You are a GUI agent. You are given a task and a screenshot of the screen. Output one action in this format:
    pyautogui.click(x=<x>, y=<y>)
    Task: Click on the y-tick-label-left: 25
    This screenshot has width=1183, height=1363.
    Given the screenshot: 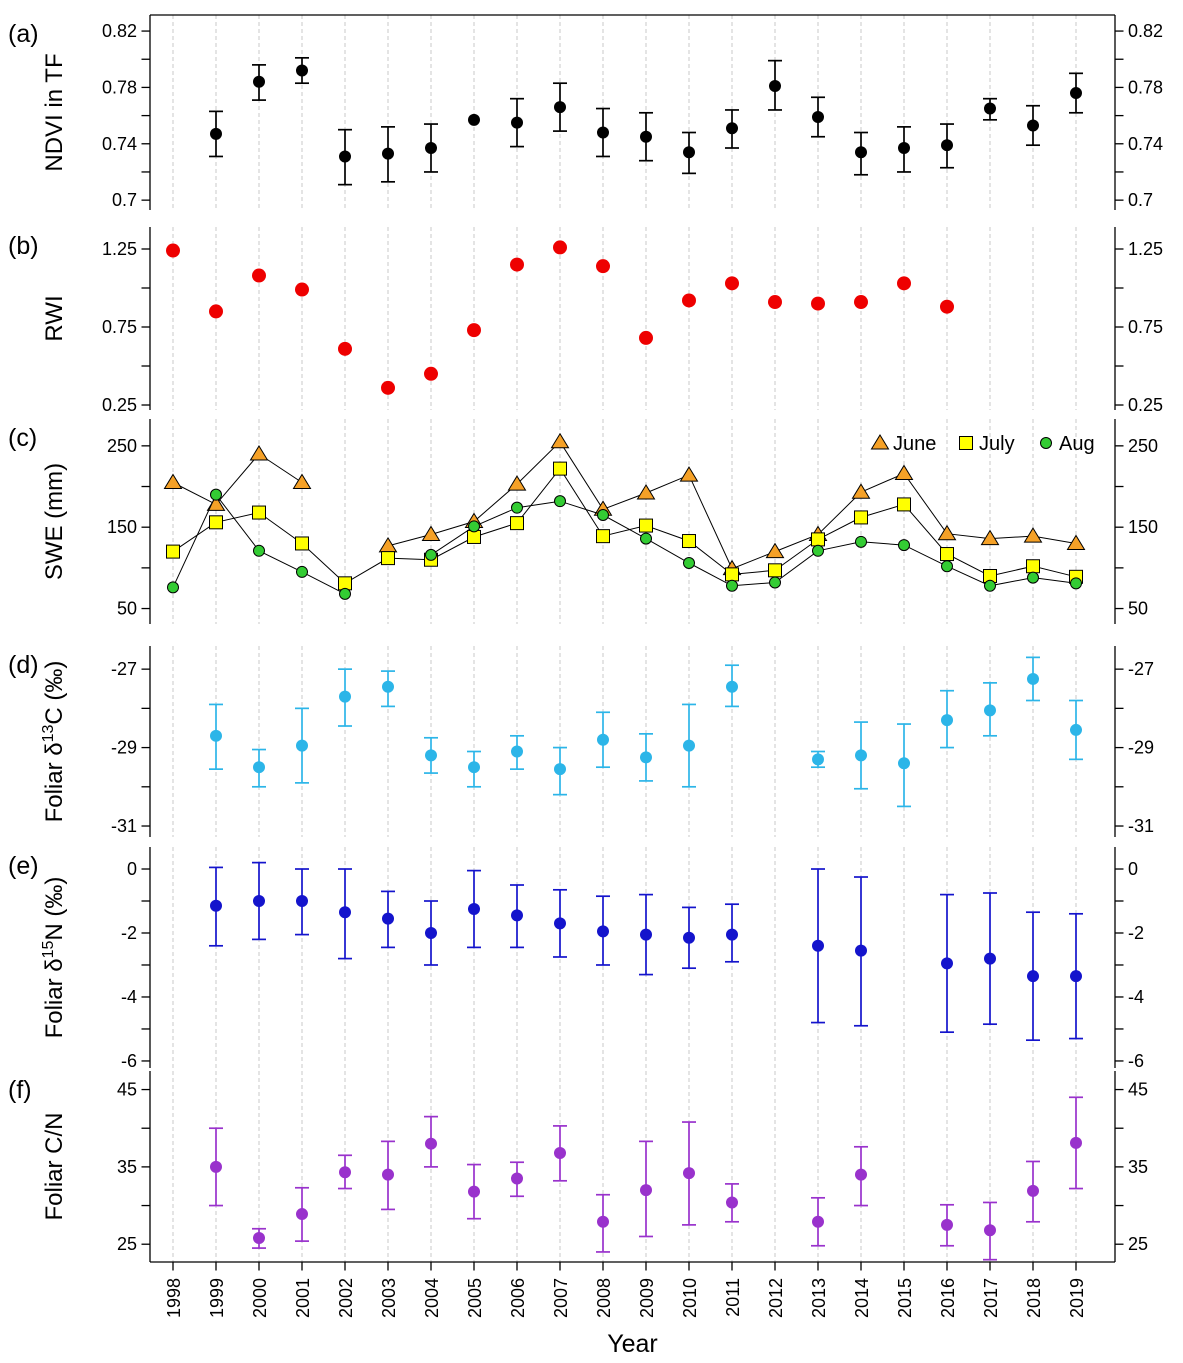 What is the action you would take?
    pyautogui.click(x=127, y=1244)
    